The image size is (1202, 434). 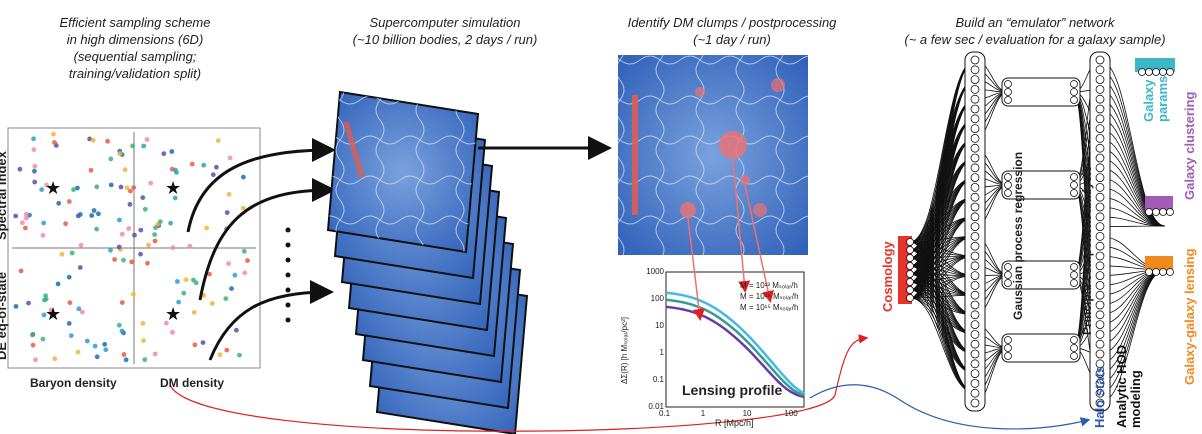 What do you see at coordinates (769, 307) in the screenshot?
I see `legend-entry: M = 10¹⁵ Mₛₒₗₐᵣ/h` at bounding box center [769, 307].